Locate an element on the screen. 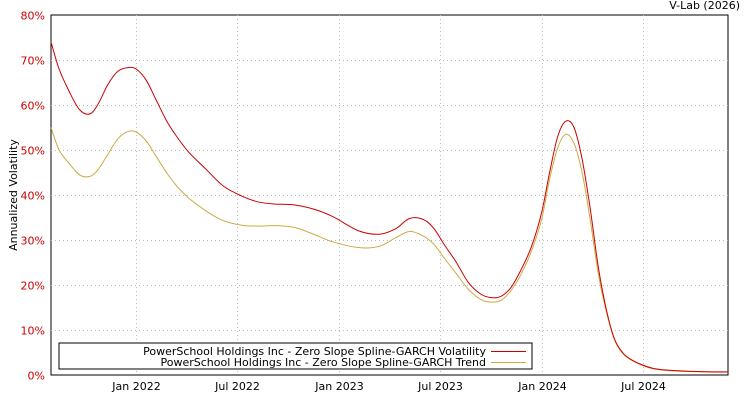 This screenshot has height=400, width=750. y-tick-label: 30% is located at coordinates (33, 241).